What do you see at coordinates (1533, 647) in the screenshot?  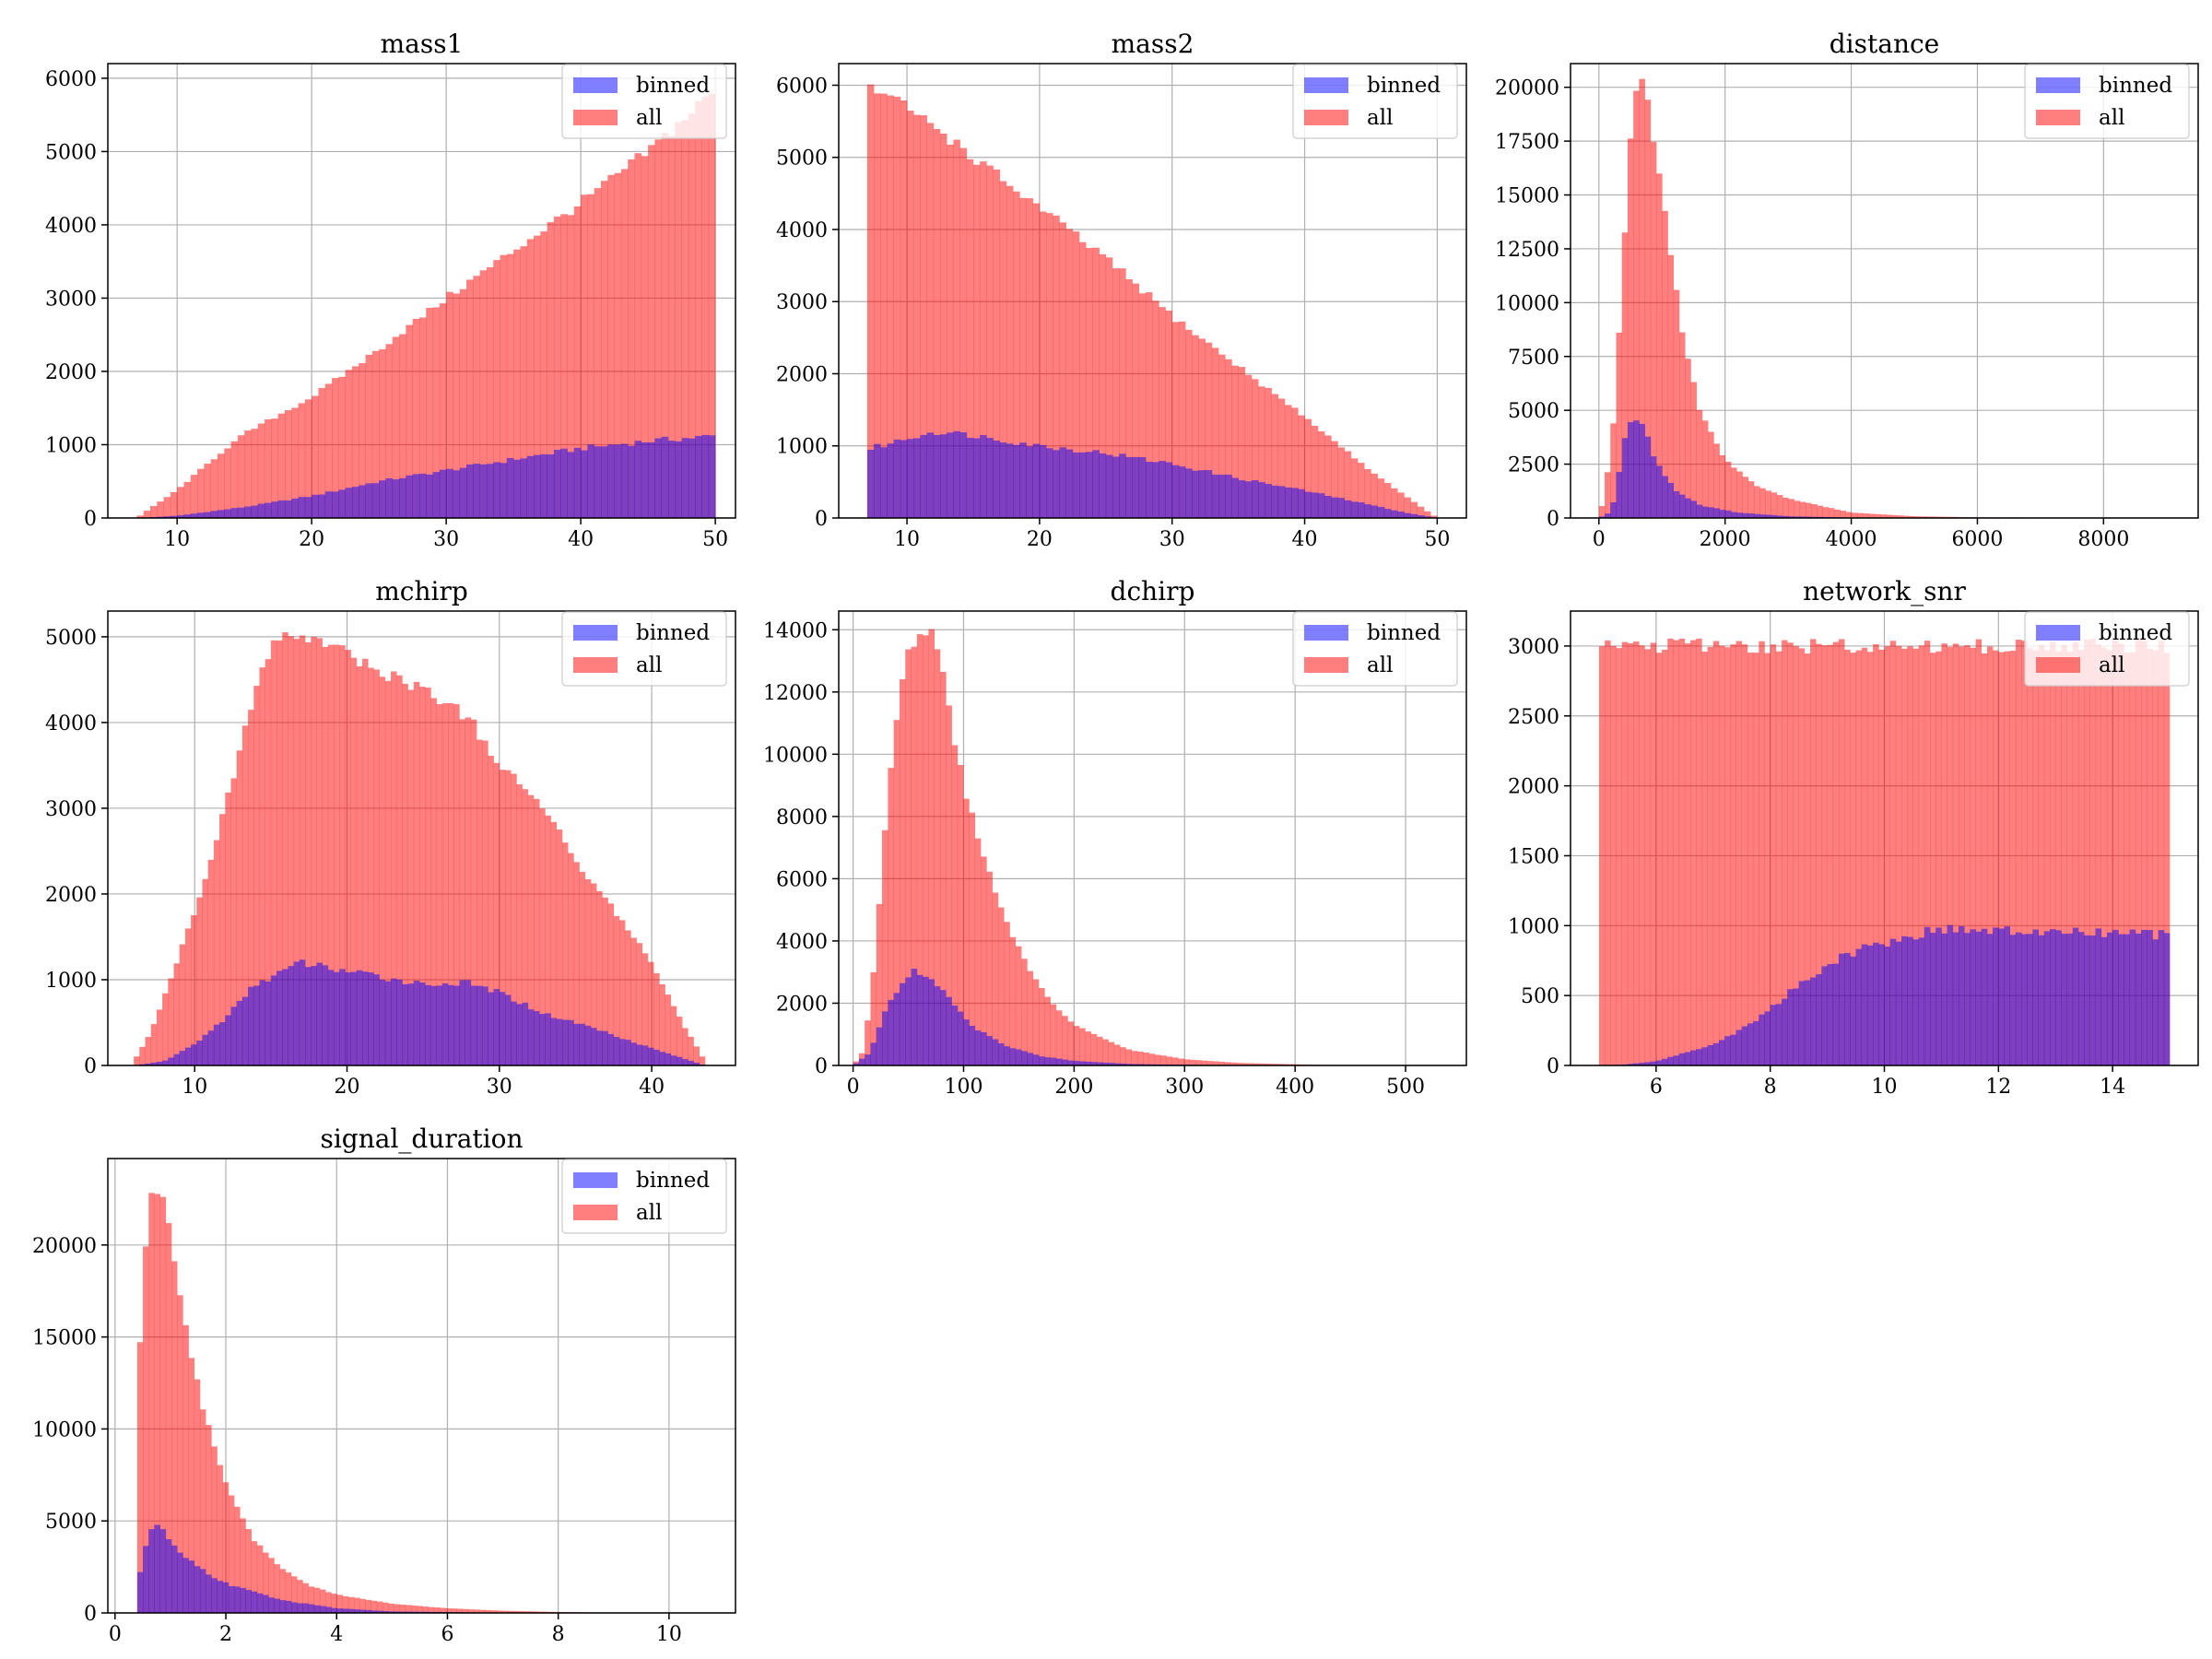 I see `y-tick-label: 3000` at bounding box center [1533, 647].